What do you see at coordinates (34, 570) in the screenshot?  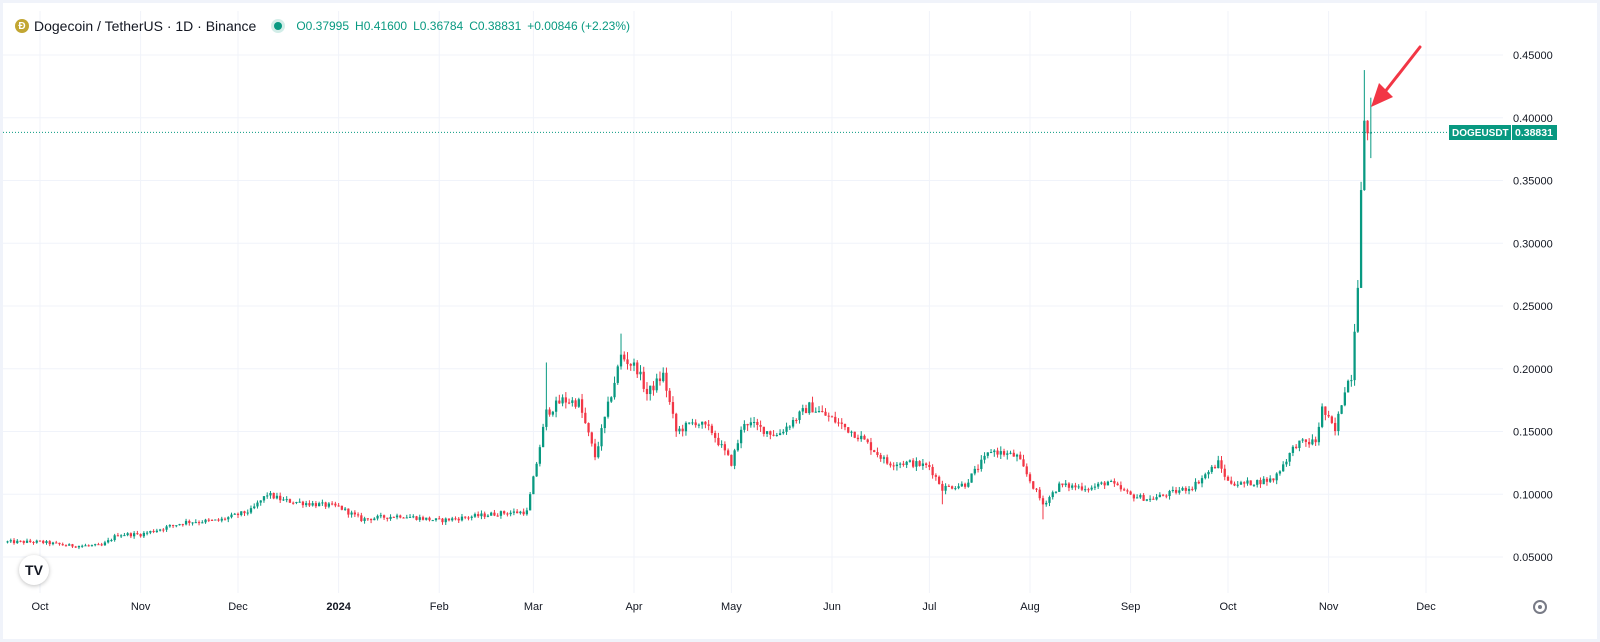 I see `tradingview-logo-icon: TV` at bounding box center [34, 570].